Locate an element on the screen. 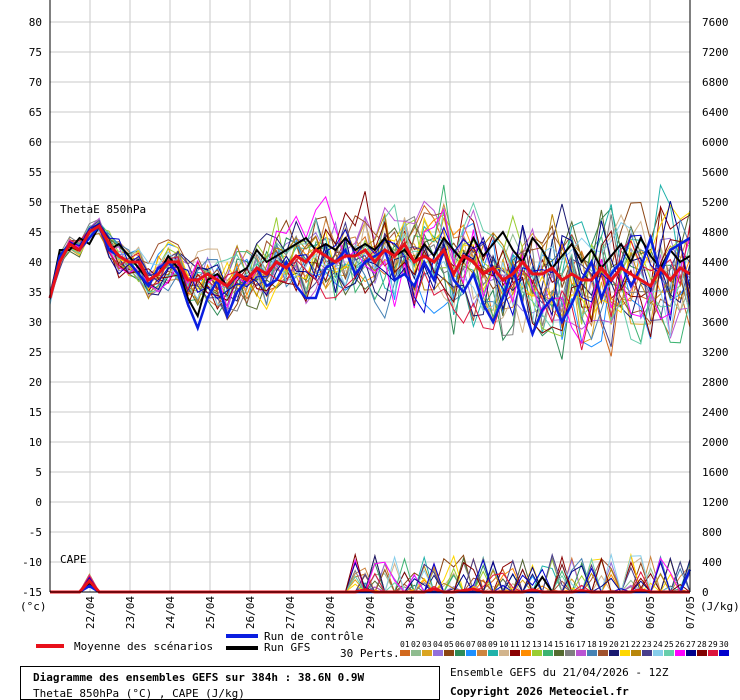 The height and width of the screenshot is (700, 740). x-tick-label: 07/05 is located at coordinates (690, 612).